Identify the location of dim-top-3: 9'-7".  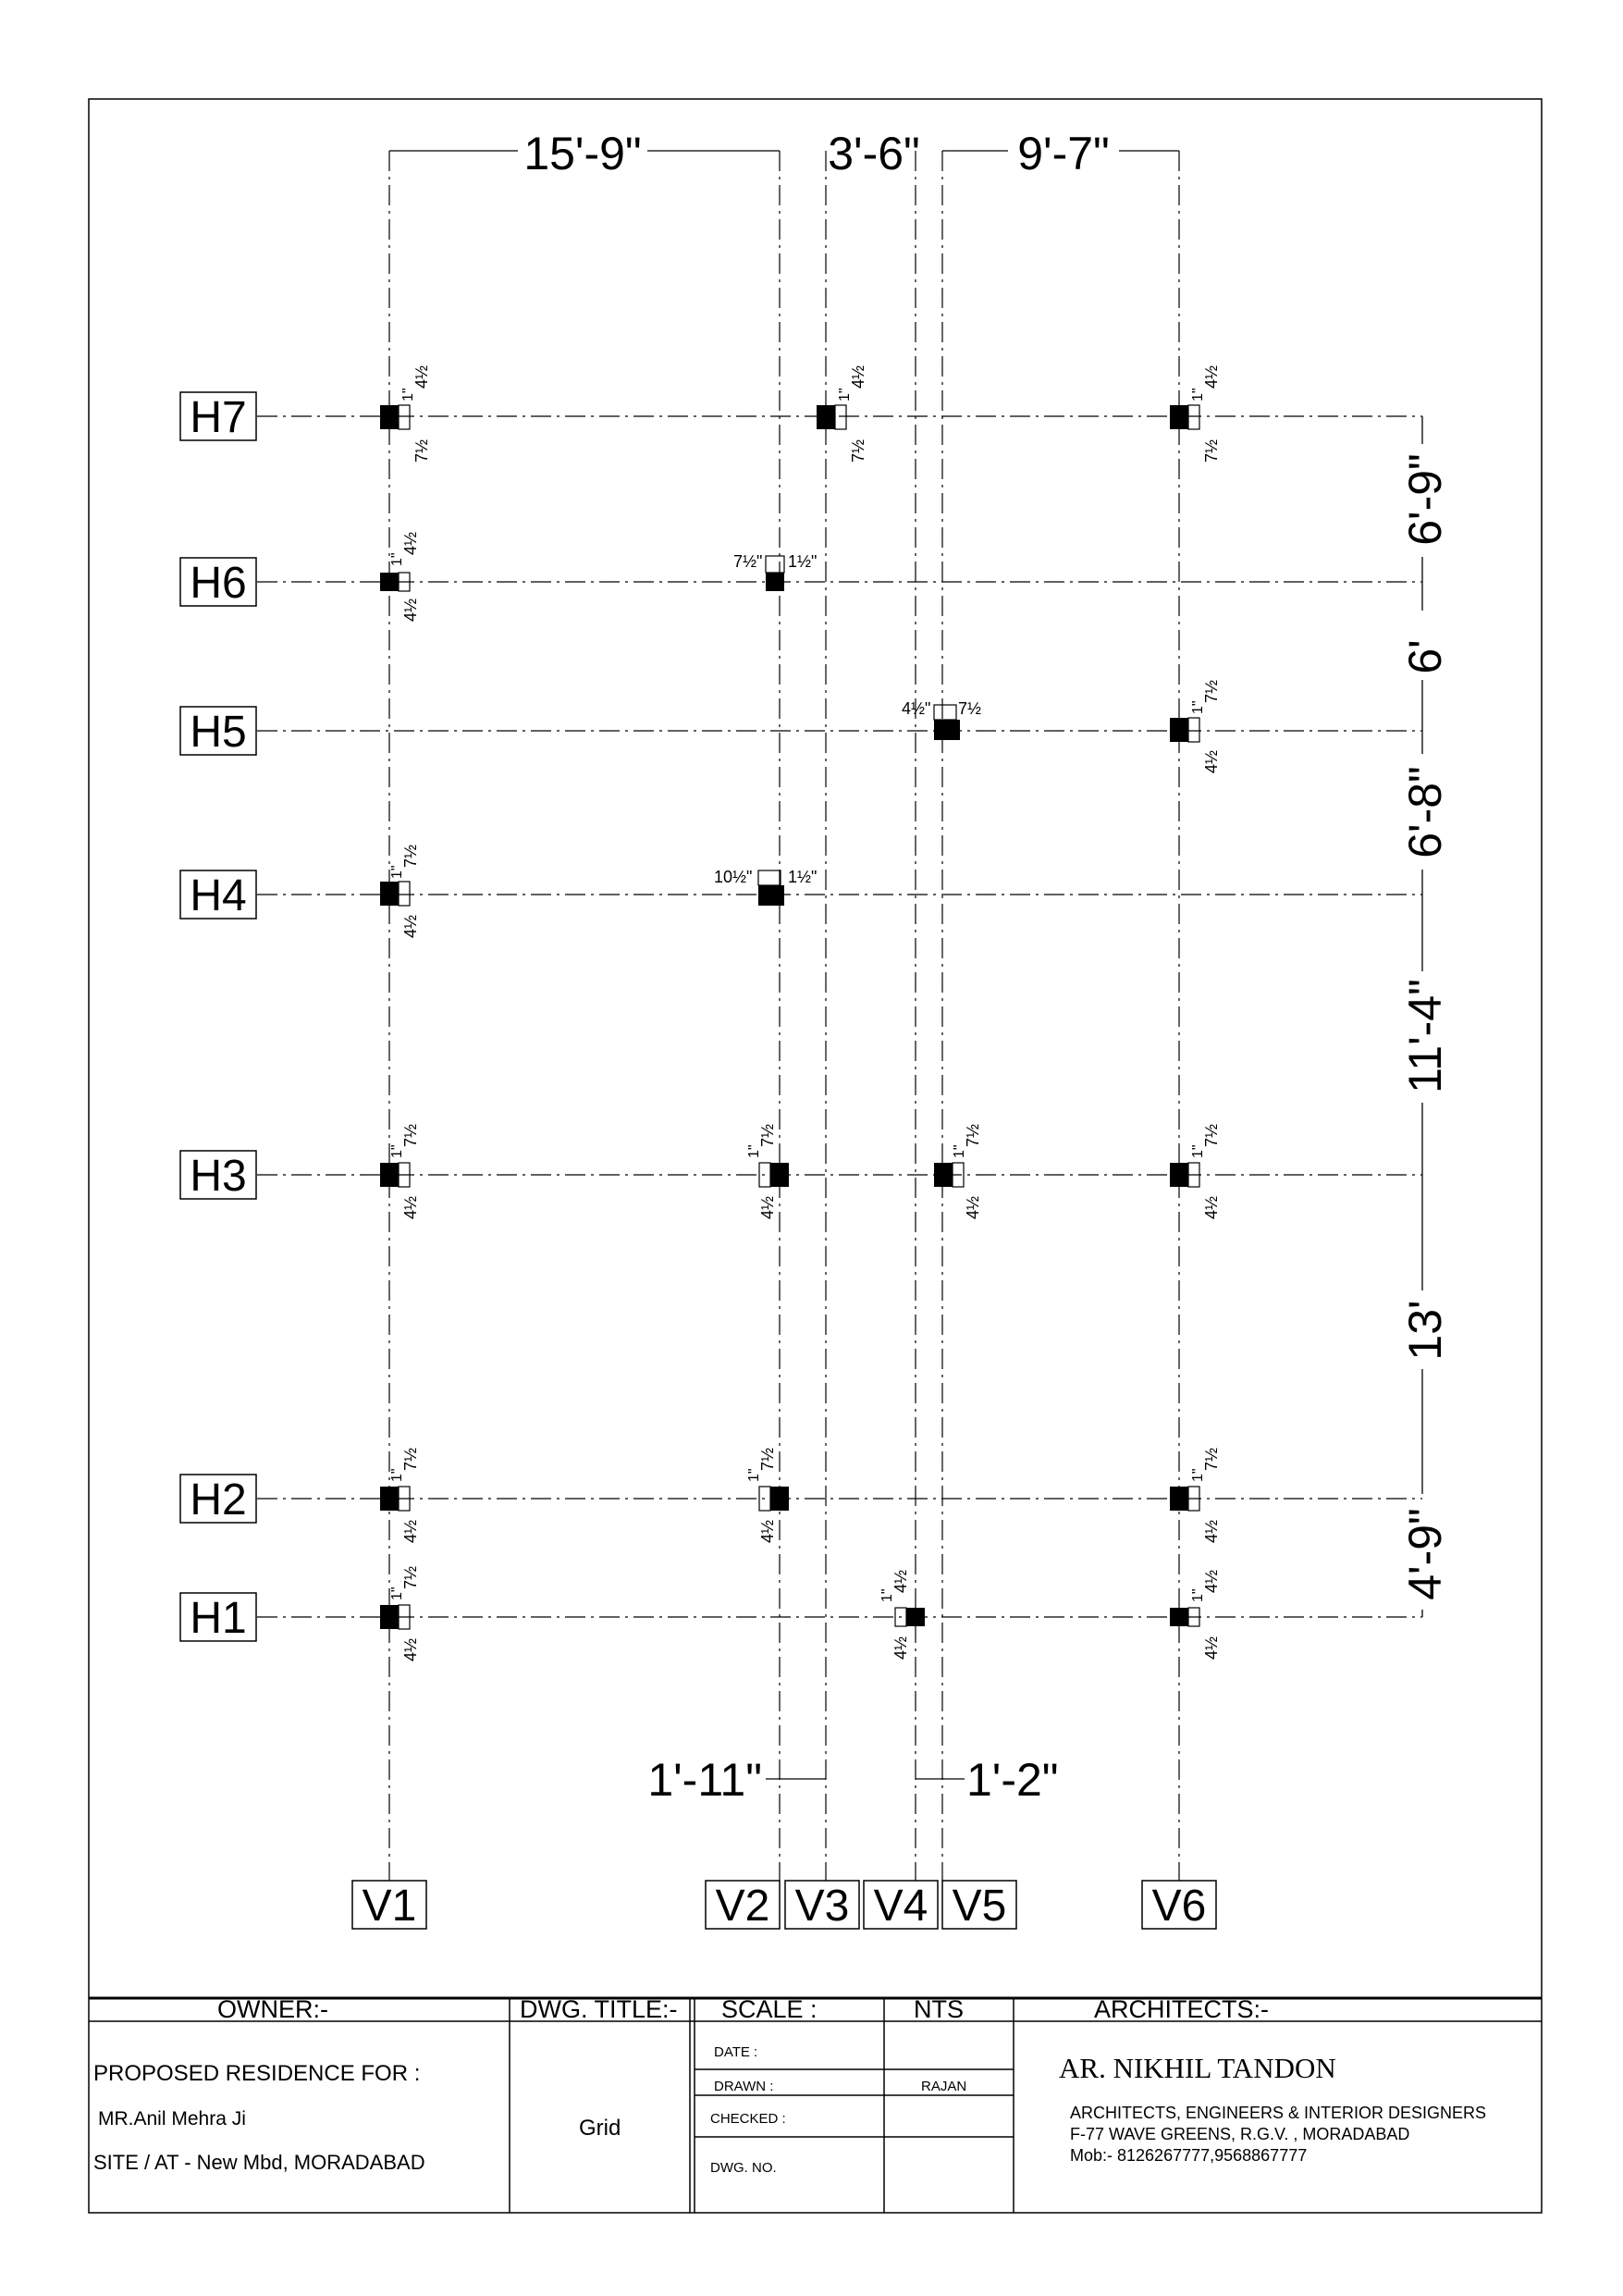
(1063, 153).